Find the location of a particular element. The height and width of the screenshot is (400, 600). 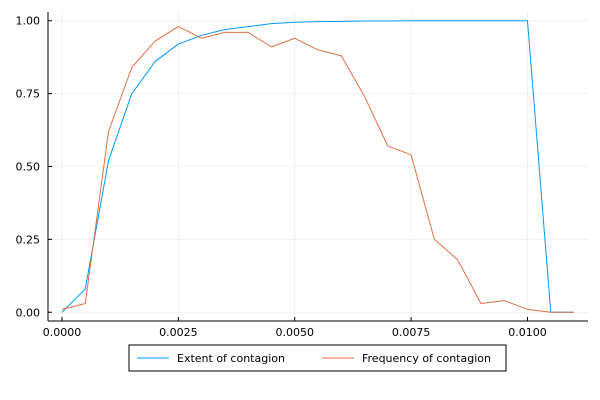

legend-label: Frequency of contagion is located at coordinates (426, 358).